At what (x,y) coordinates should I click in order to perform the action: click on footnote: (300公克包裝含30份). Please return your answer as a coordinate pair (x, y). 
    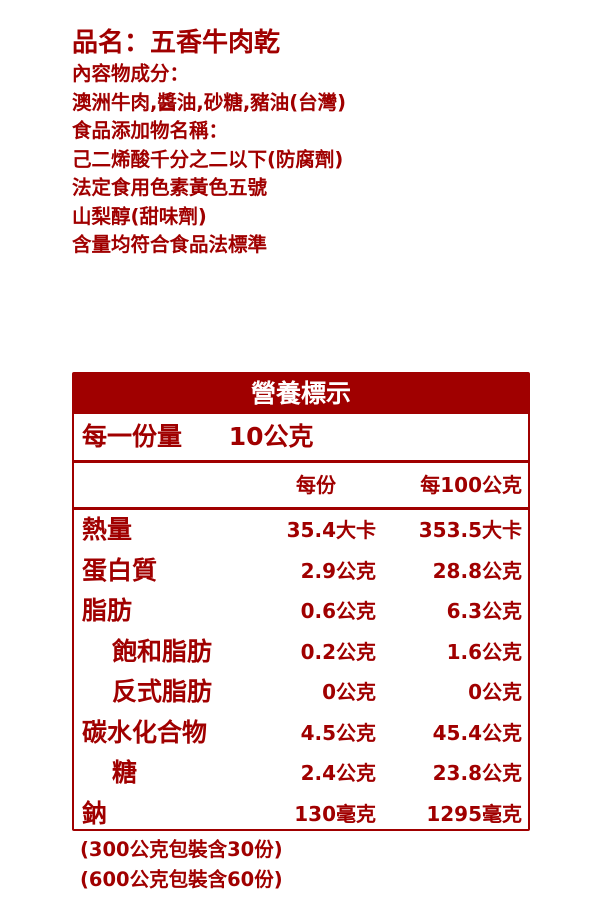
    Looking at the image, I should click on (181, 849).